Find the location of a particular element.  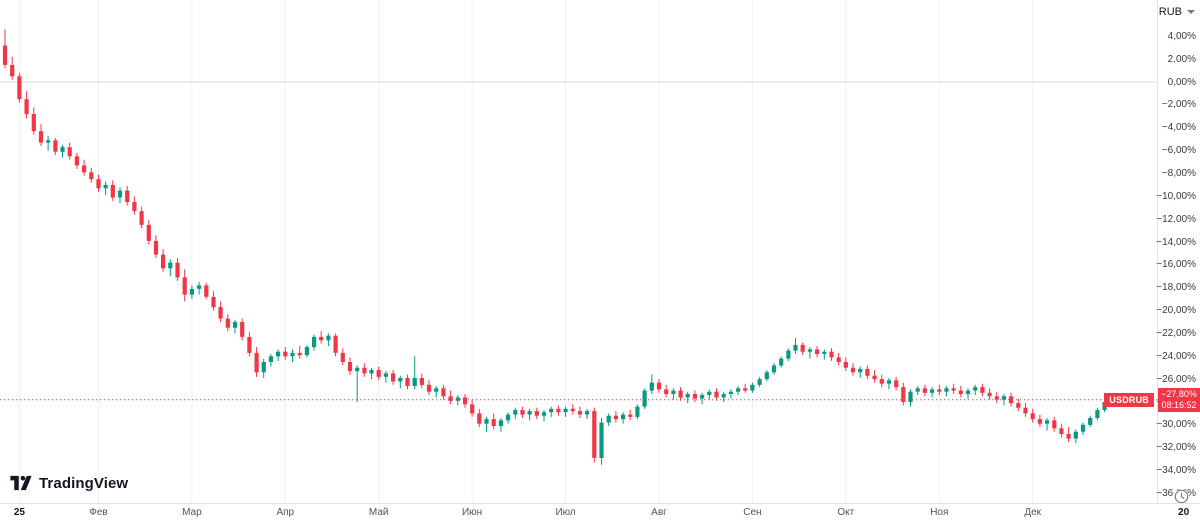

price-tick-label: −6,00% is located at coordinates (1178, 151).